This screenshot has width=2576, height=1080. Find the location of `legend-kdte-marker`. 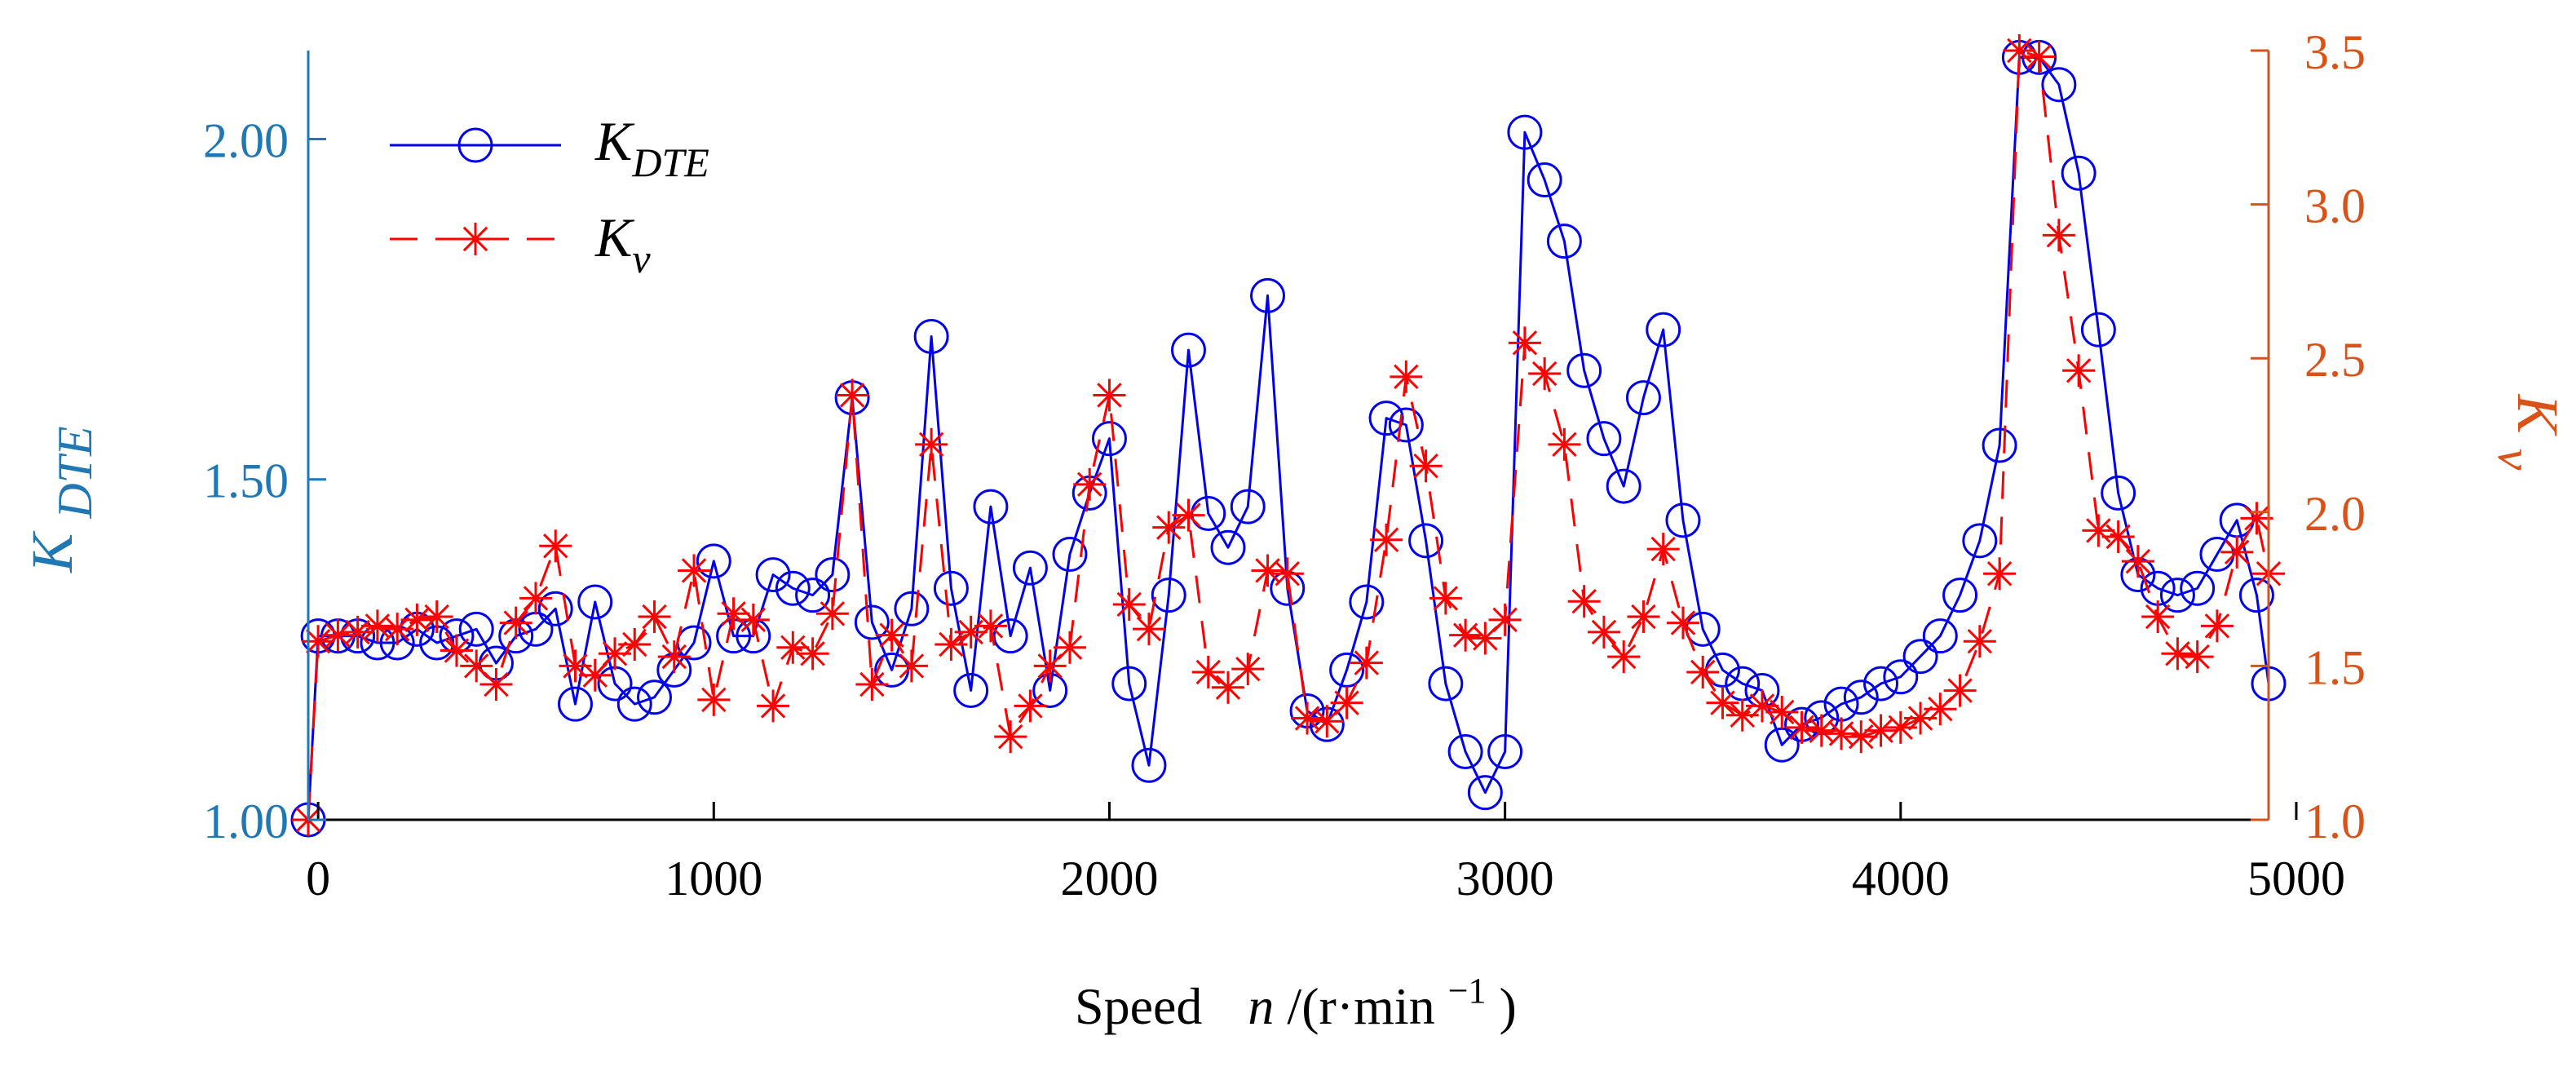

legend-kdte-marker is located at coordinates (475, 145).